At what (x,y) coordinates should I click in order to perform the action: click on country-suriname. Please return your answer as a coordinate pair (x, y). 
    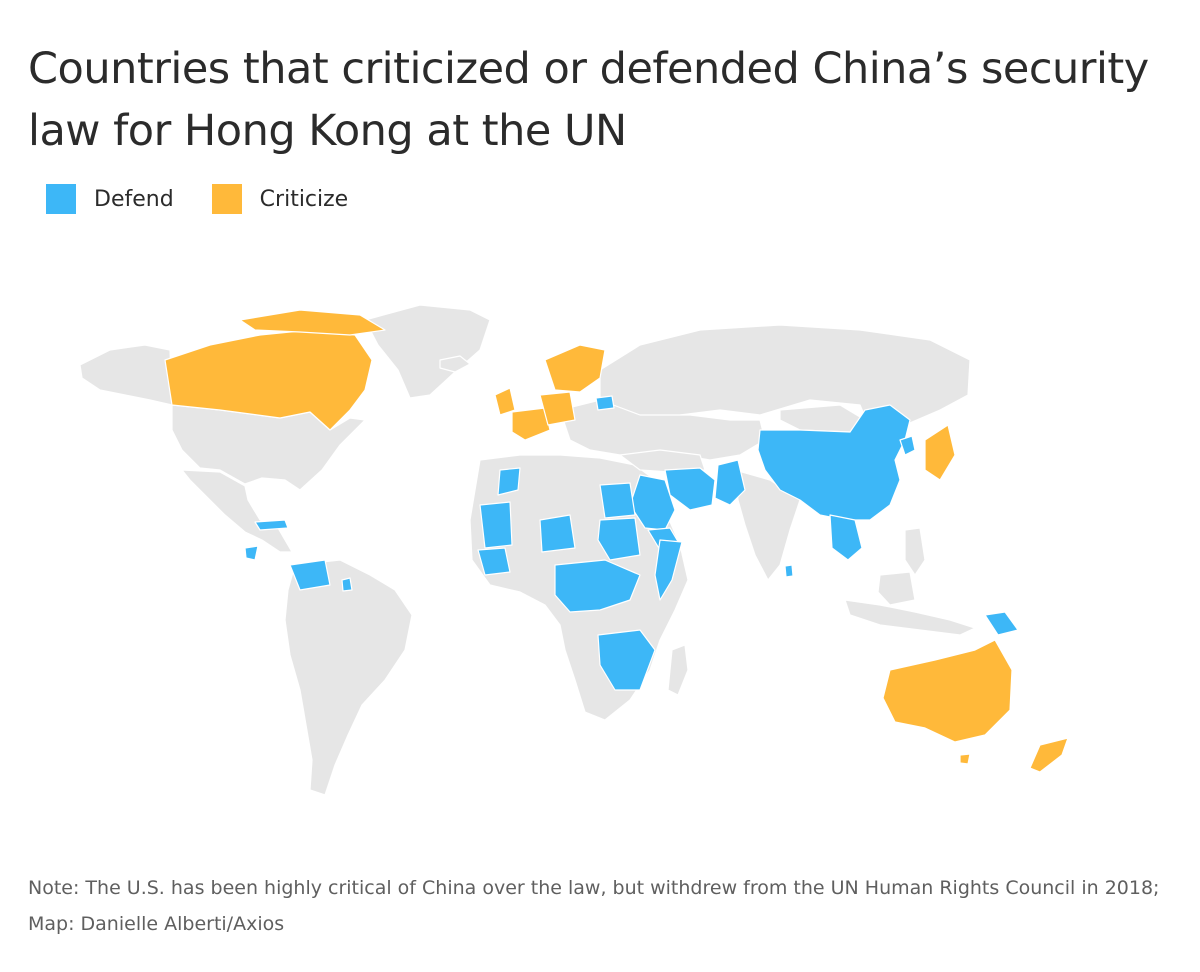
    Looking at the image, I should click on (347, 584).